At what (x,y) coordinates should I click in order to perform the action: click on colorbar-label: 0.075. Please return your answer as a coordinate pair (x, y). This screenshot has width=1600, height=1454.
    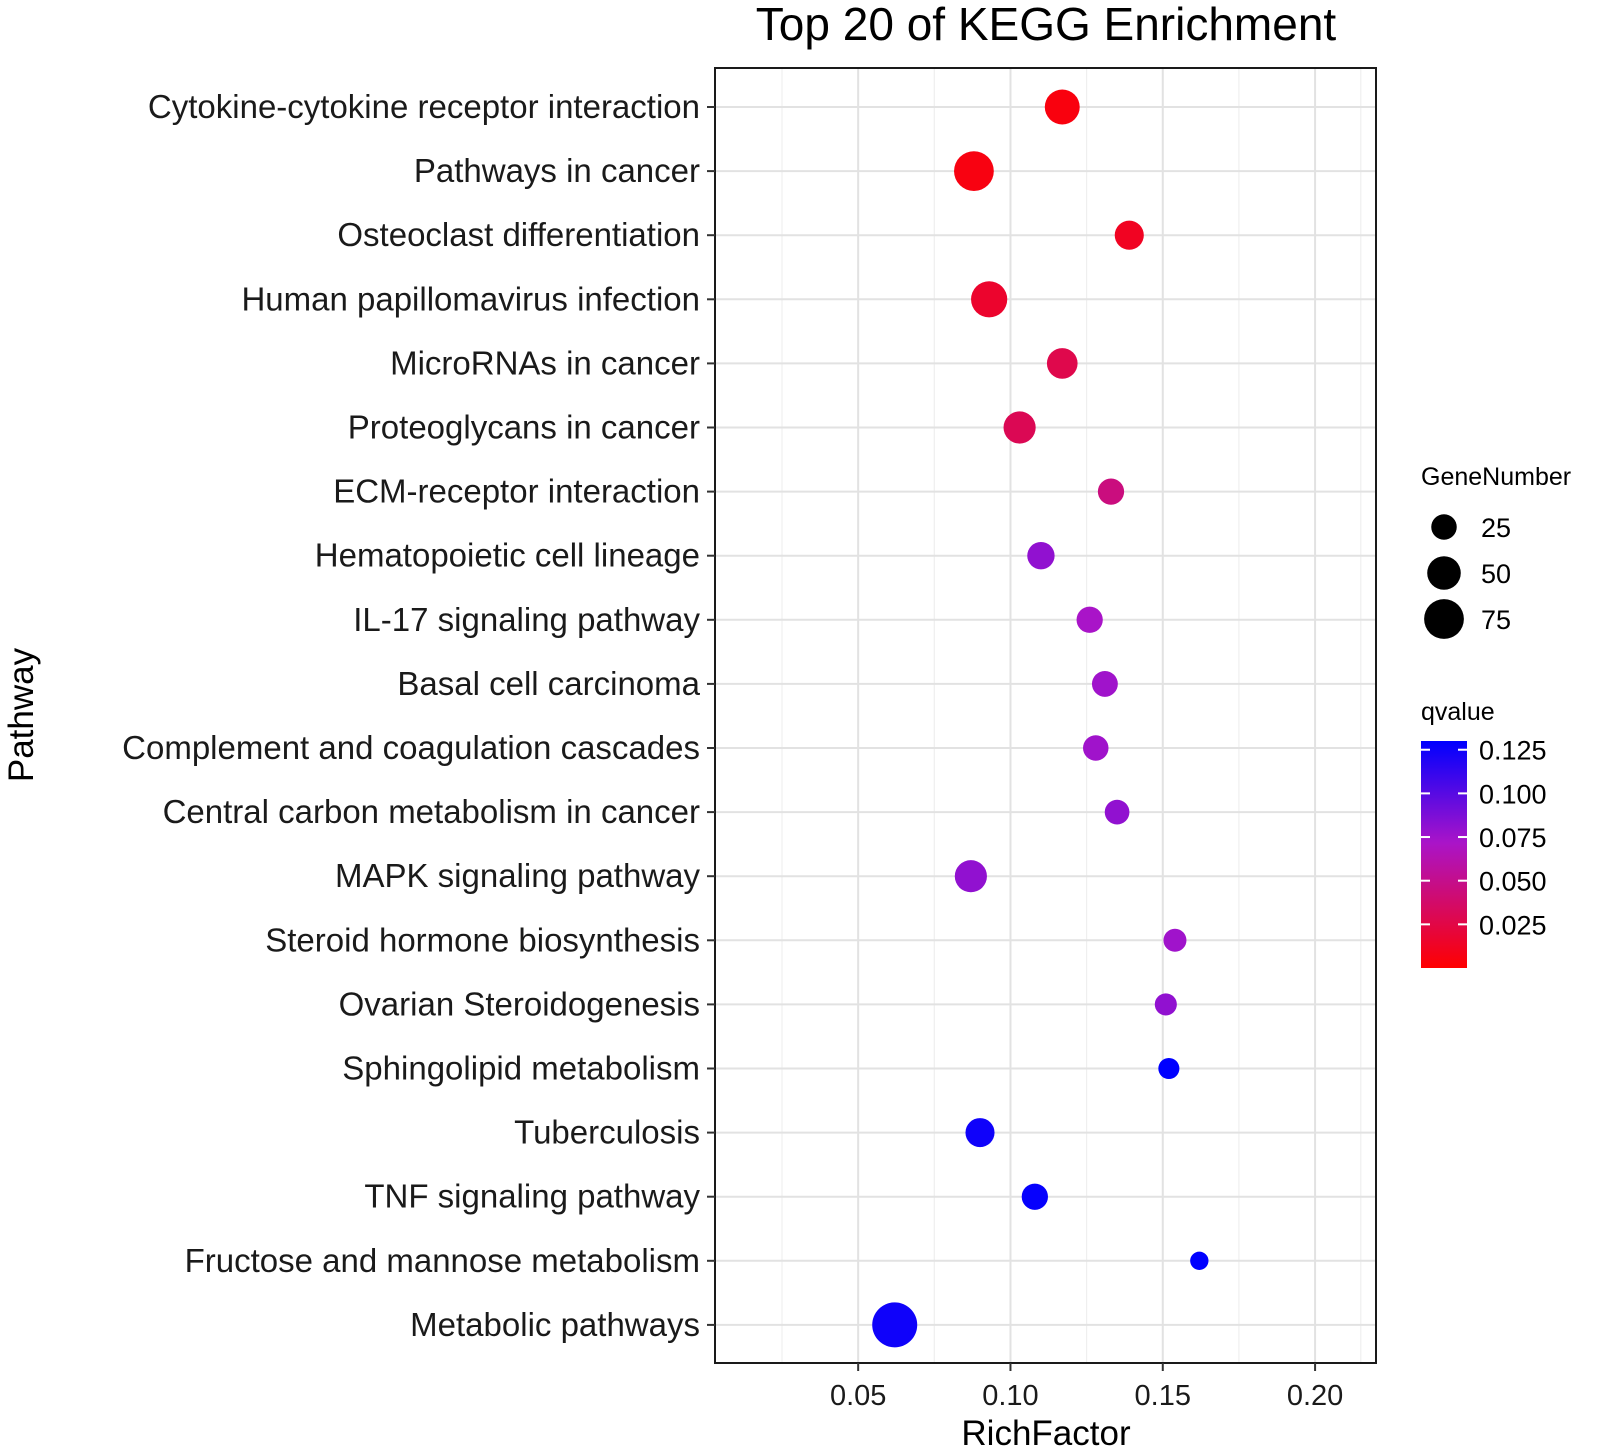
    Looking at the image, I should click on (1513, 838).